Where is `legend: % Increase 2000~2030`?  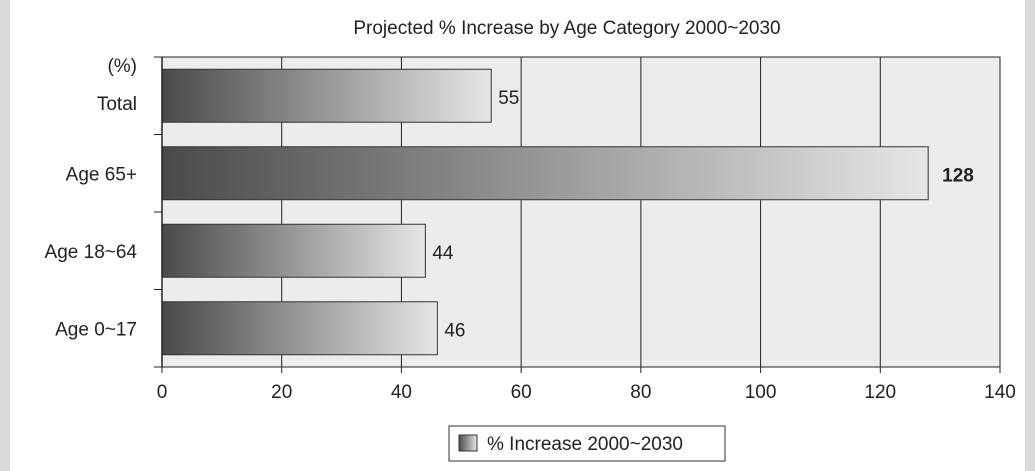 legend: % Increase 2000~2030 is located at coordinates (587, 443).